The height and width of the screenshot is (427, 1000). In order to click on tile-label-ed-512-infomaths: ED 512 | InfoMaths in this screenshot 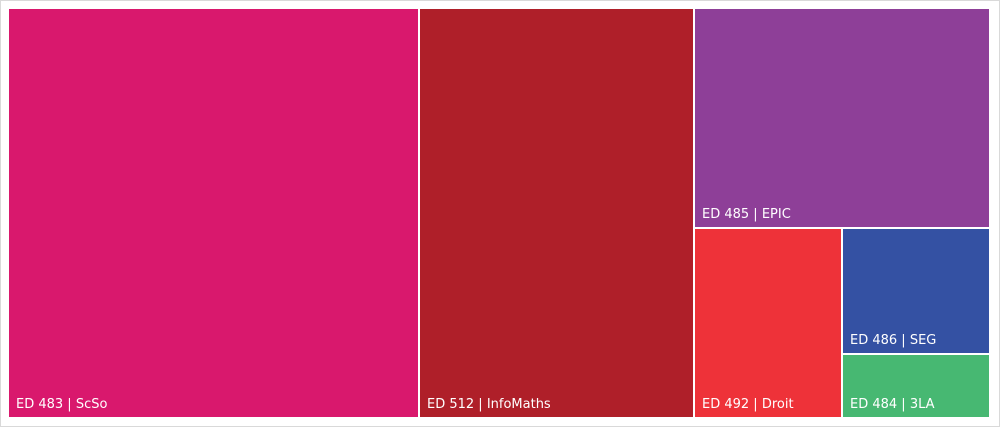, I will do `click(489, 404)`.